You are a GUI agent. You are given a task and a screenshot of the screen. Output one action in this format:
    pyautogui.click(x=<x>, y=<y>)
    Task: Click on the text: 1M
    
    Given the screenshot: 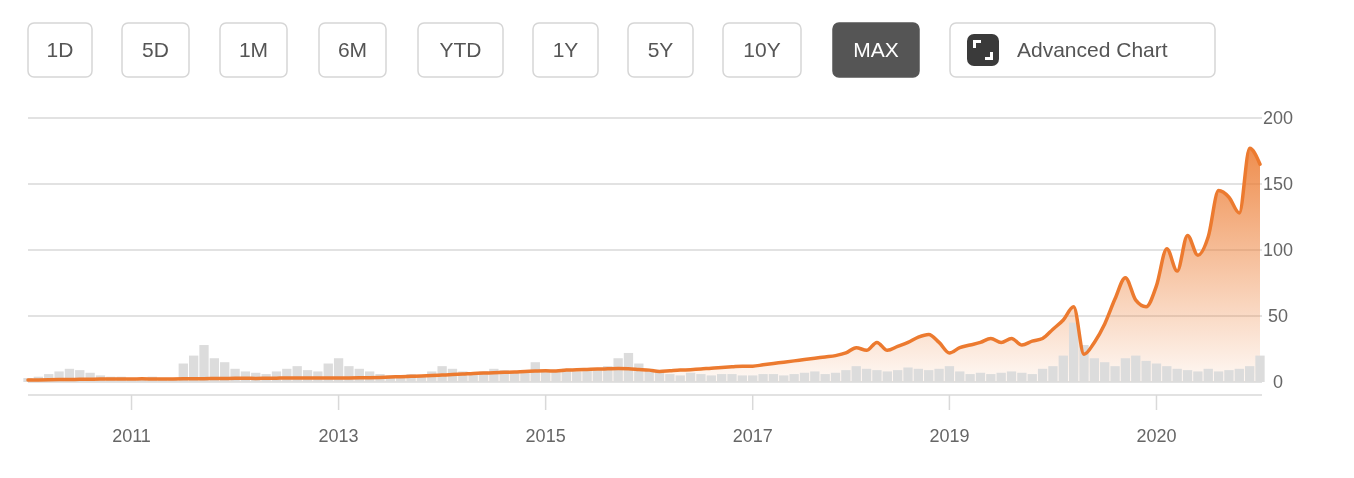 What is the action you would take?
    pyautogui.click(x=253, y=49)
    